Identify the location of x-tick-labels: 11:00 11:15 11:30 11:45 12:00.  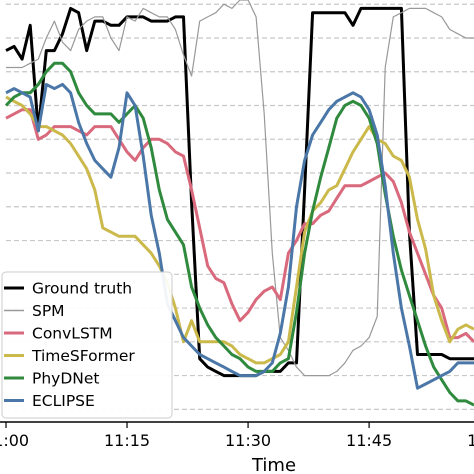
(237, 440).